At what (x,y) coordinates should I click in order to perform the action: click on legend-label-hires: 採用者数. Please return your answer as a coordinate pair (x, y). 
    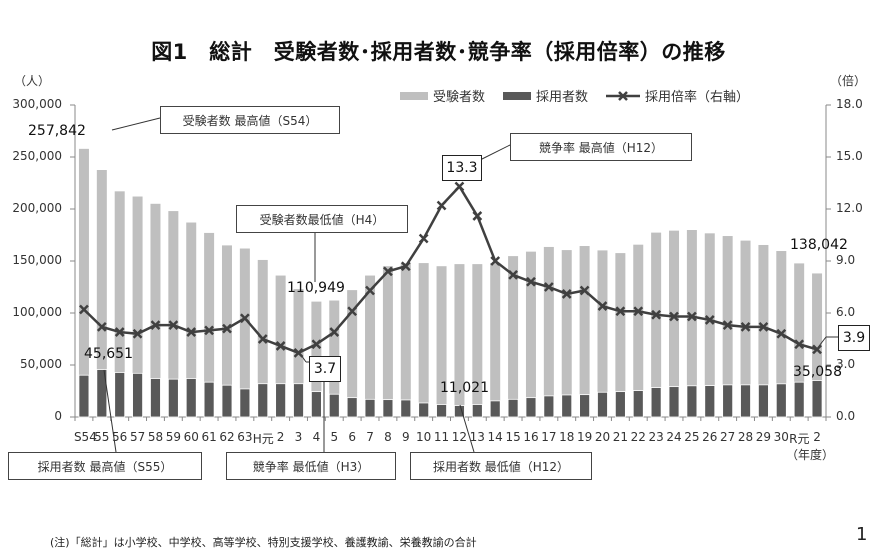
    Looking at the image, I should click on (562, 97).